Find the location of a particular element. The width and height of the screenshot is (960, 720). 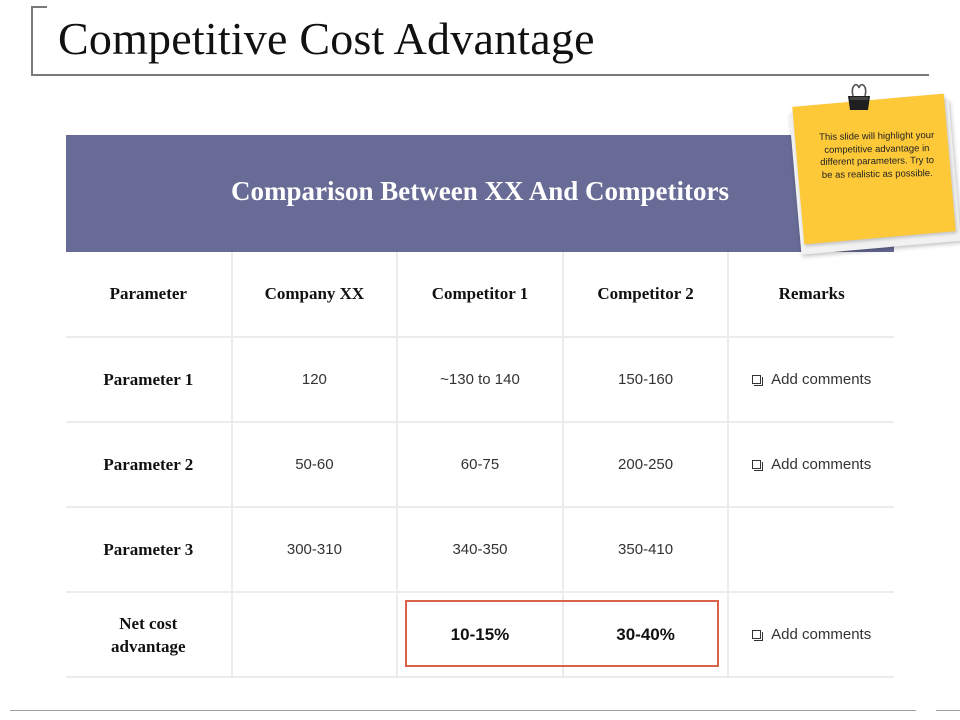

cell-competitor-1: 60-75 is located at coordinates (480, 464).